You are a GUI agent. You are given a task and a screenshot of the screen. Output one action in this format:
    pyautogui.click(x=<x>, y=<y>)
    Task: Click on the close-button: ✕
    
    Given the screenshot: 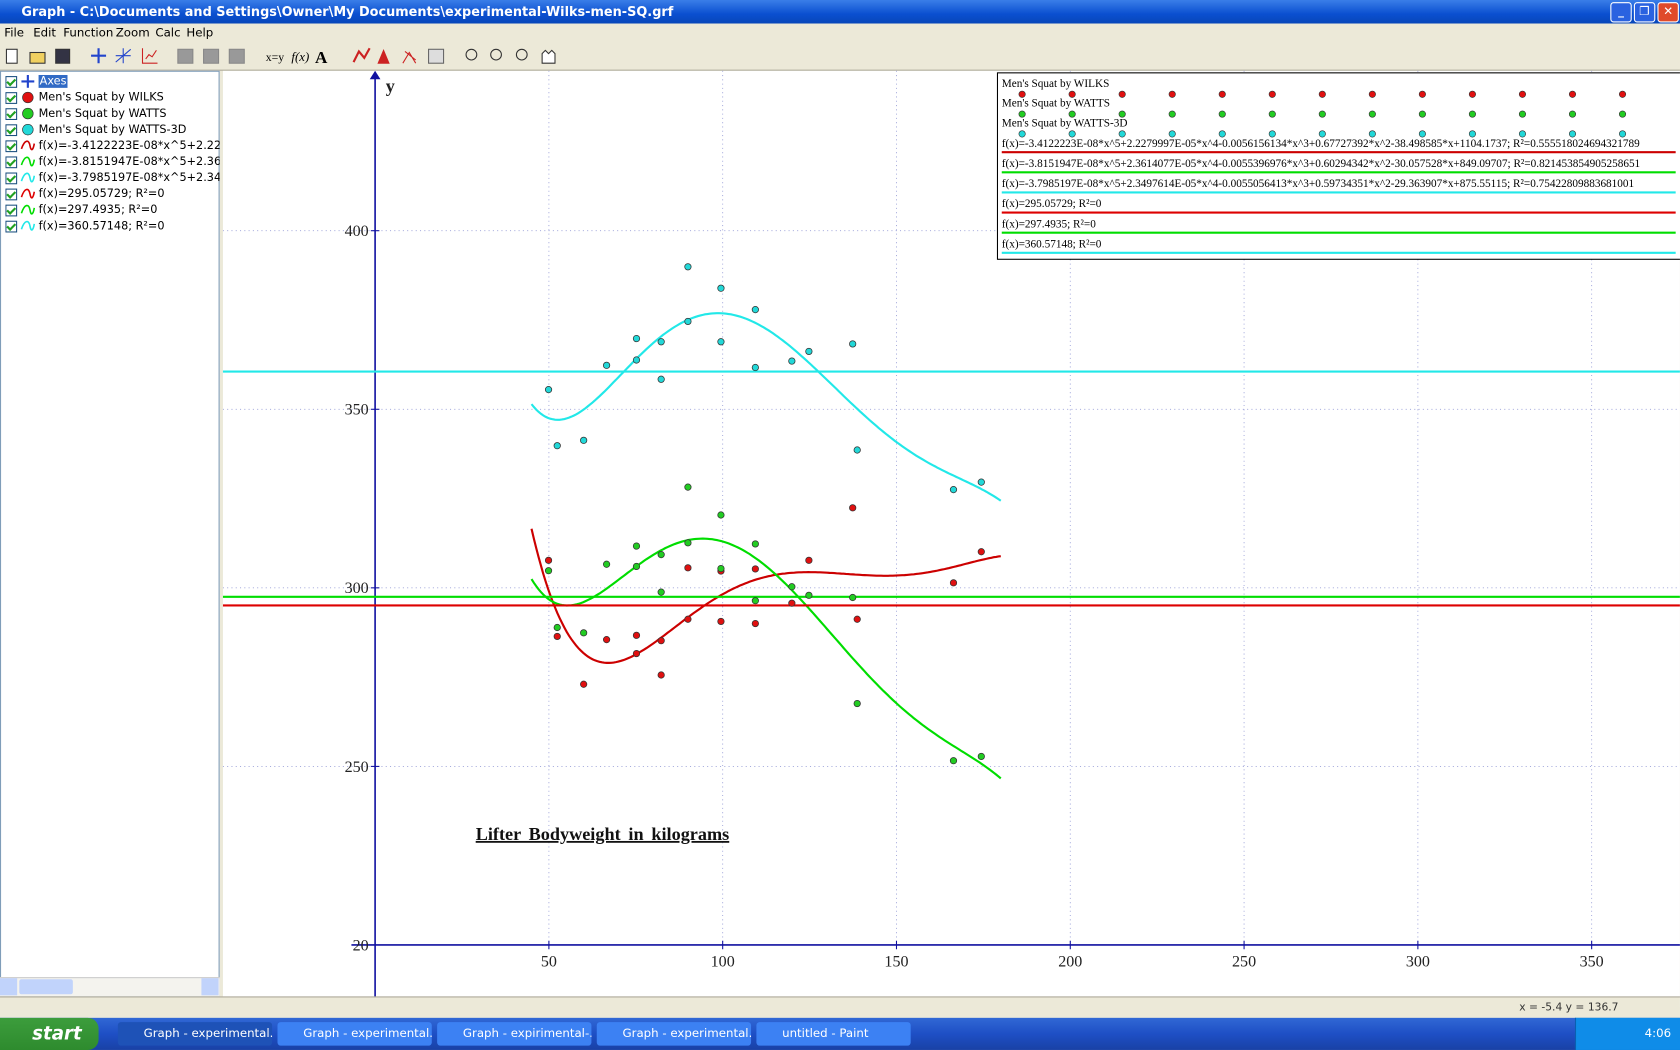 What is the action you would take?
    pyautogui.click(x=1668, y=12)
    